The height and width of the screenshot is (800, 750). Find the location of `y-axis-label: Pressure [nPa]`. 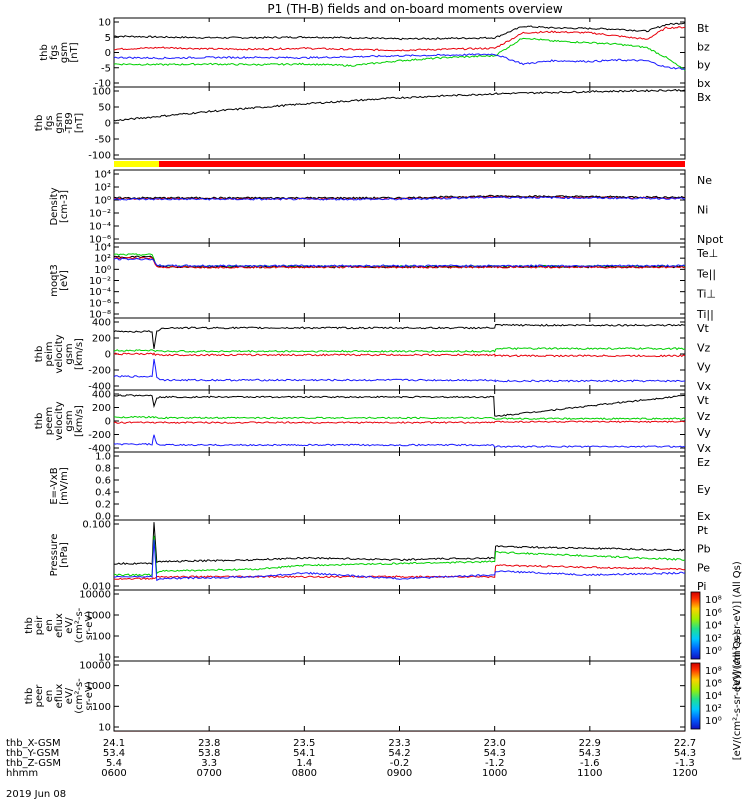

y-axis-label: Pressure [nPa] is located at coordinates (59, 555).